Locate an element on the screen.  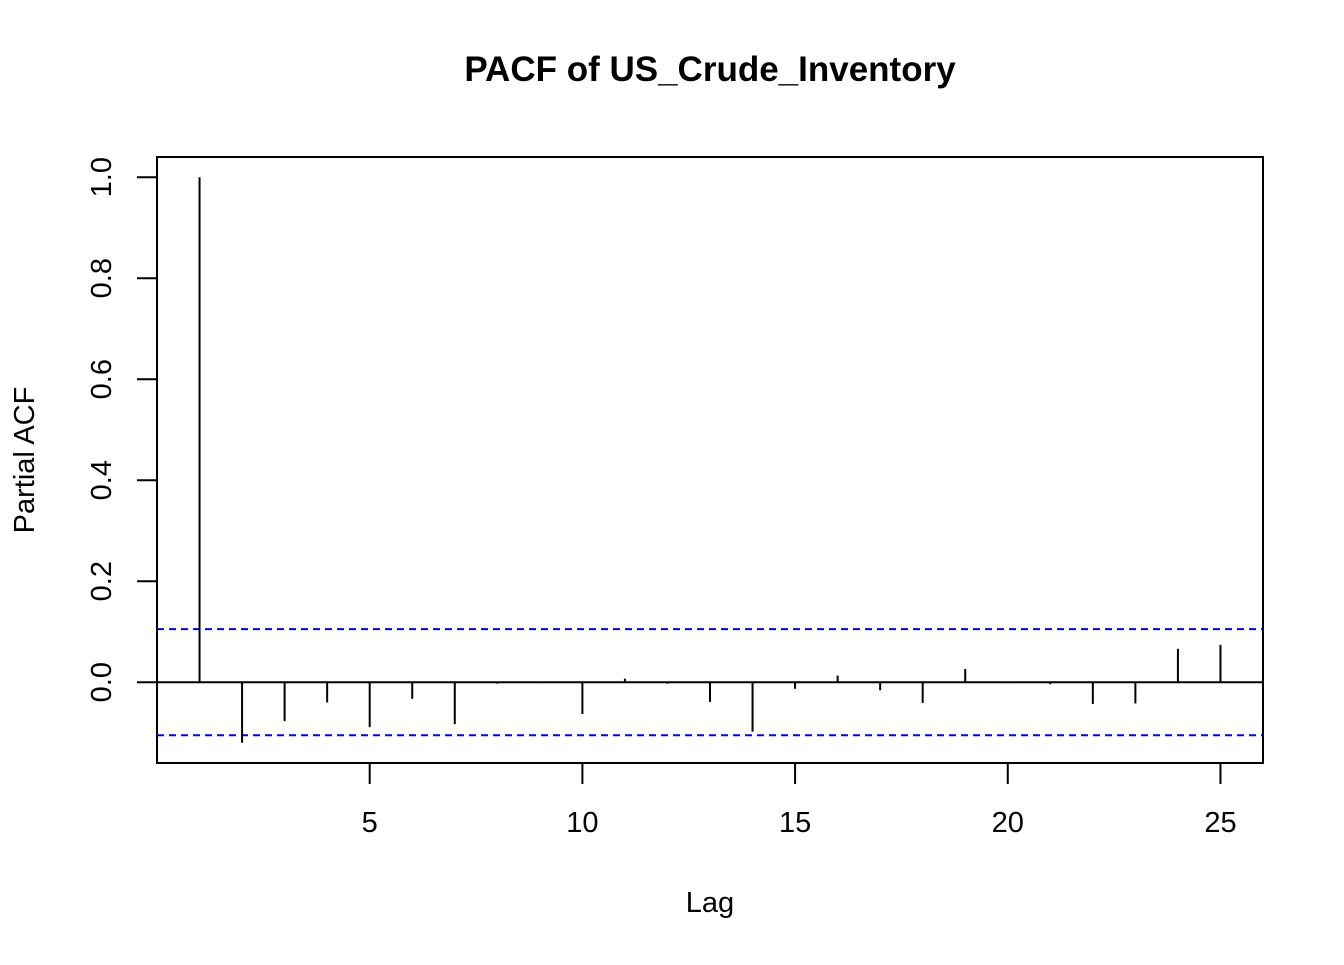
x-tick-label: 5 is located at coordinates (370, 823).